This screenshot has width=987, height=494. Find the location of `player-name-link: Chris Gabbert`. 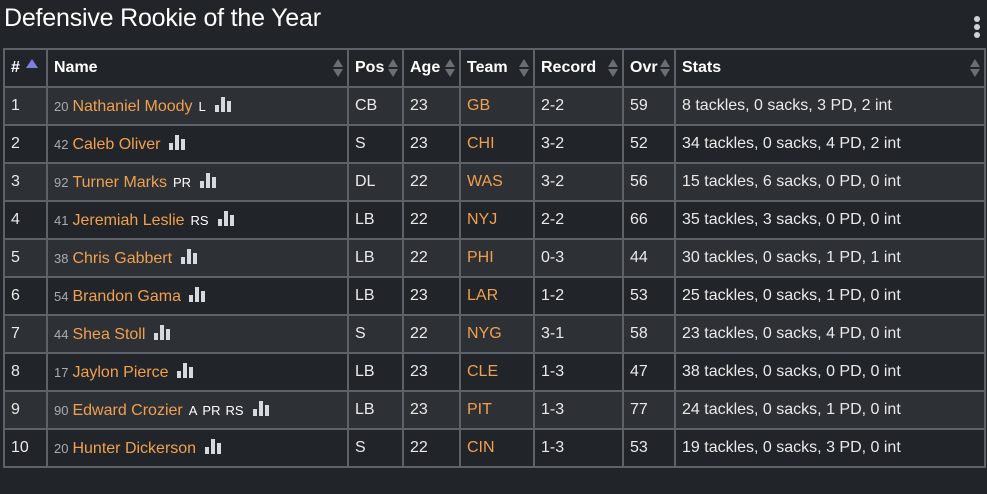

player-name-link: Chris Gabbert is located at coordinates (122, 258).